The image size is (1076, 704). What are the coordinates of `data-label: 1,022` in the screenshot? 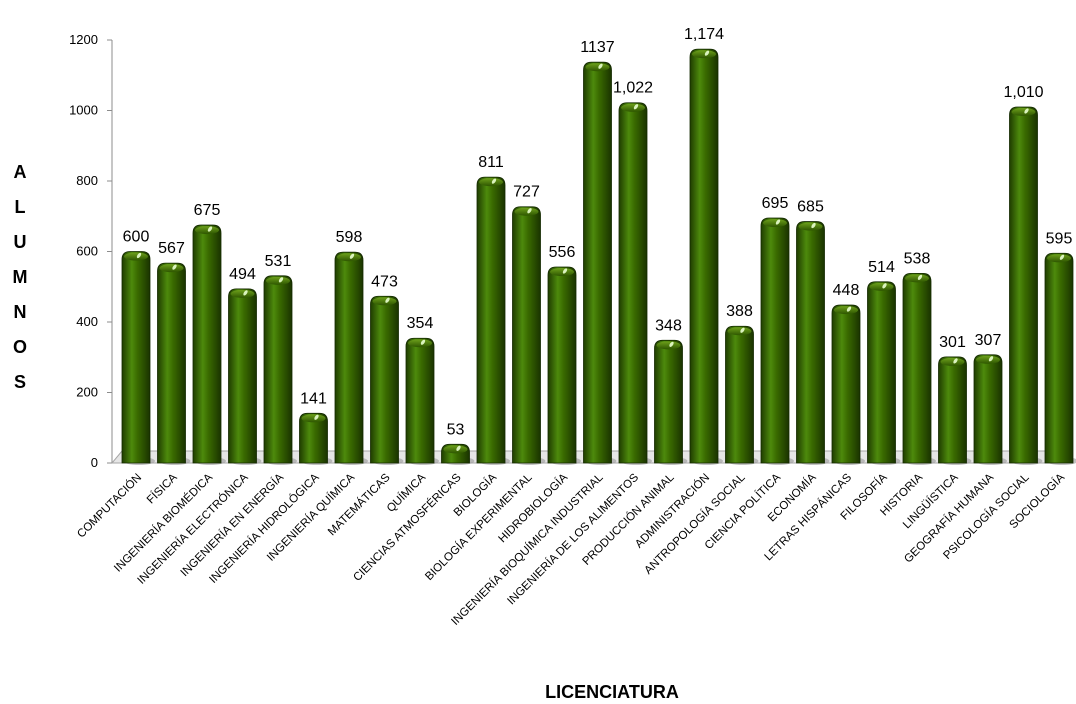 It's located at (633, 88).